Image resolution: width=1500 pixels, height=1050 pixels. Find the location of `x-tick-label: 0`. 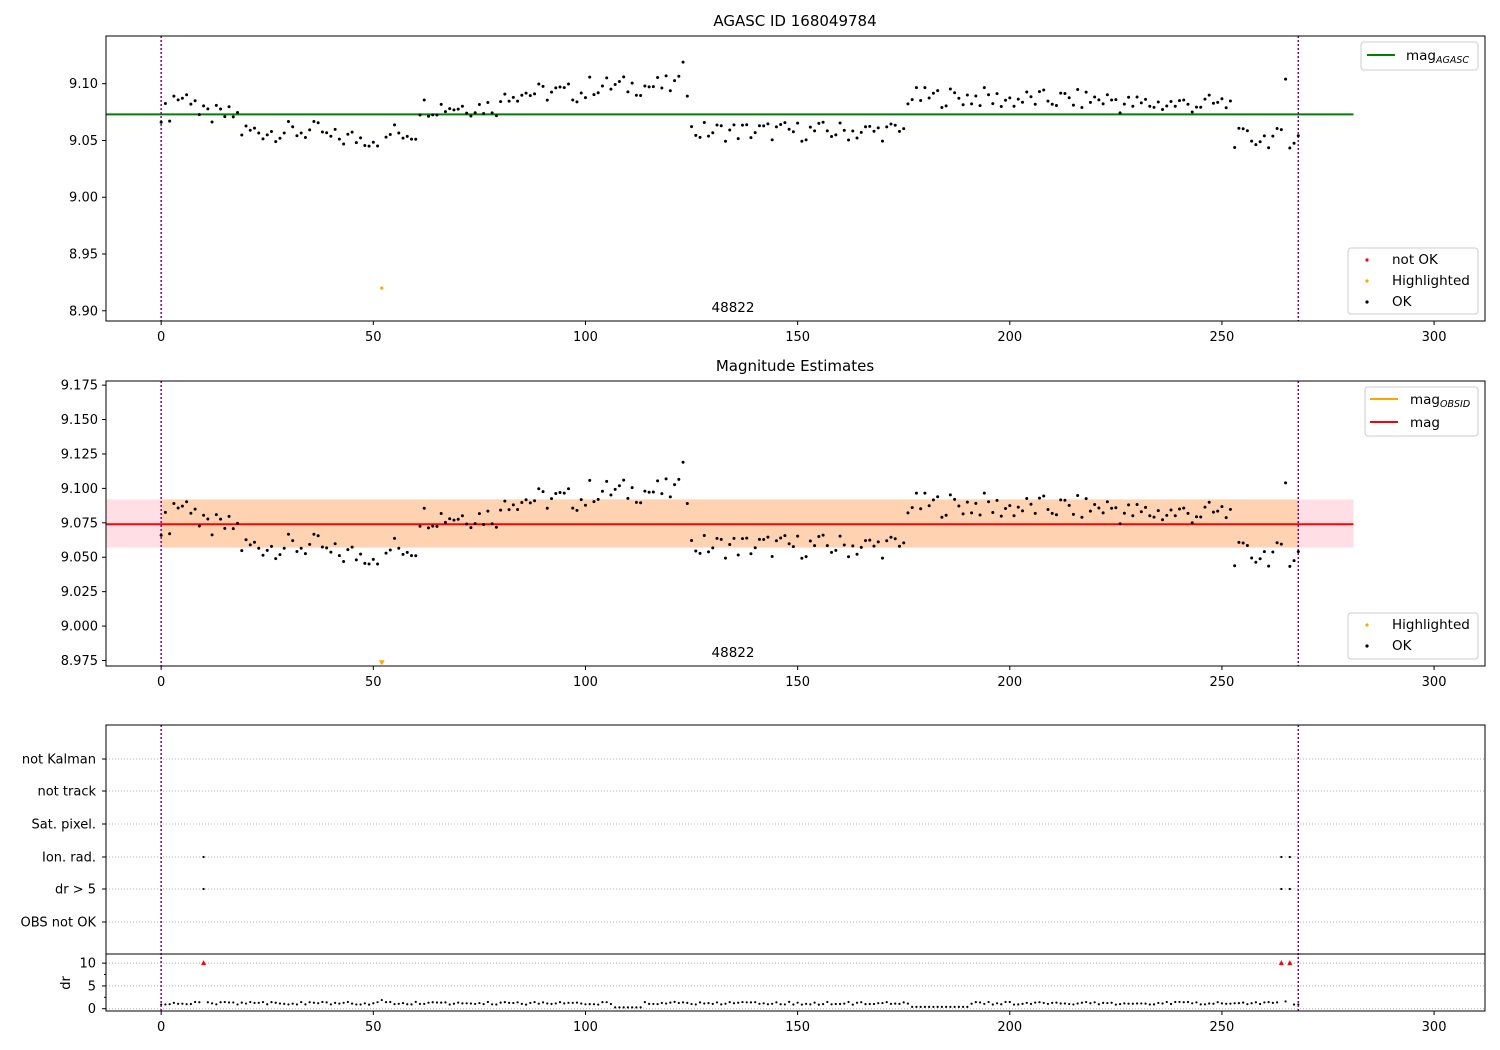

x-tick-label: 0 is located at coordinates (161, 682).